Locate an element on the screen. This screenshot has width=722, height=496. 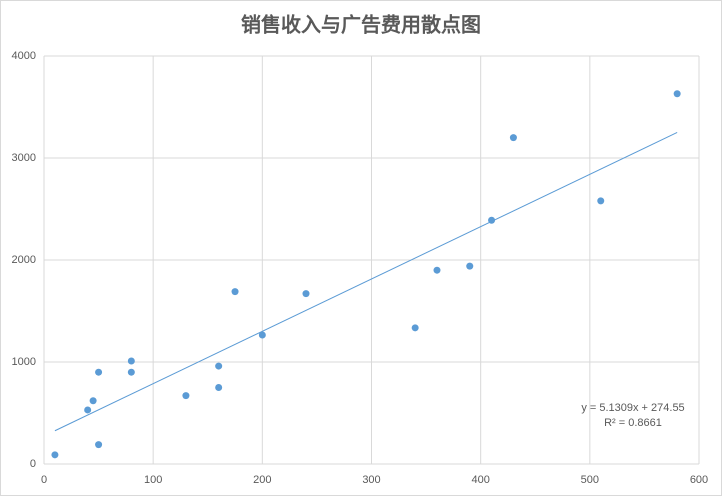
x-tick-label: 300 is located at coordinates (371, 480).